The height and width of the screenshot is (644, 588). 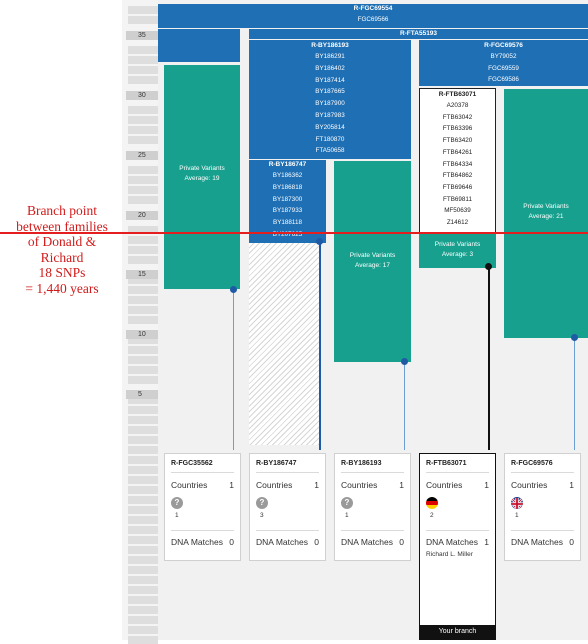 I want to click on node-fgc69576: R-FGC69576 BY79052 FGC69559 FGC69586, so click(x=503, y=63).